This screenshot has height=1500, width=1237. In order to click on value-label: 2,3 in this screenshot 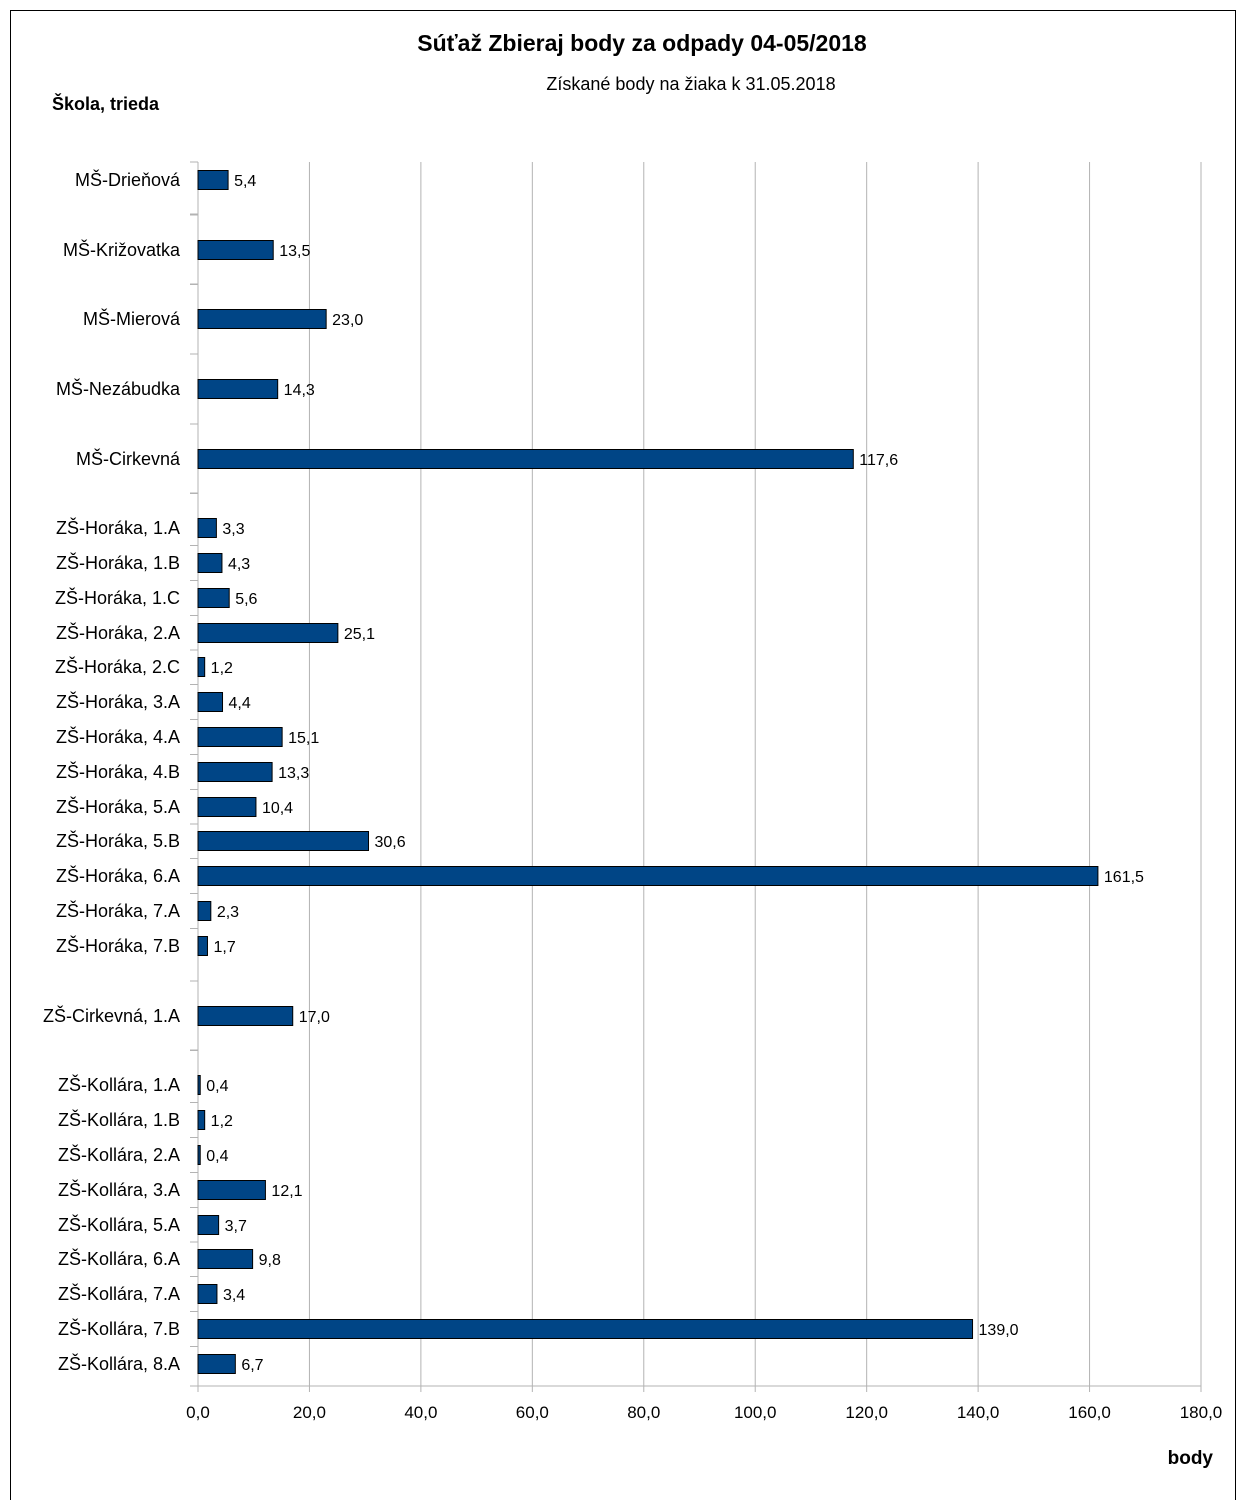, I will do `click(228, 912)`.